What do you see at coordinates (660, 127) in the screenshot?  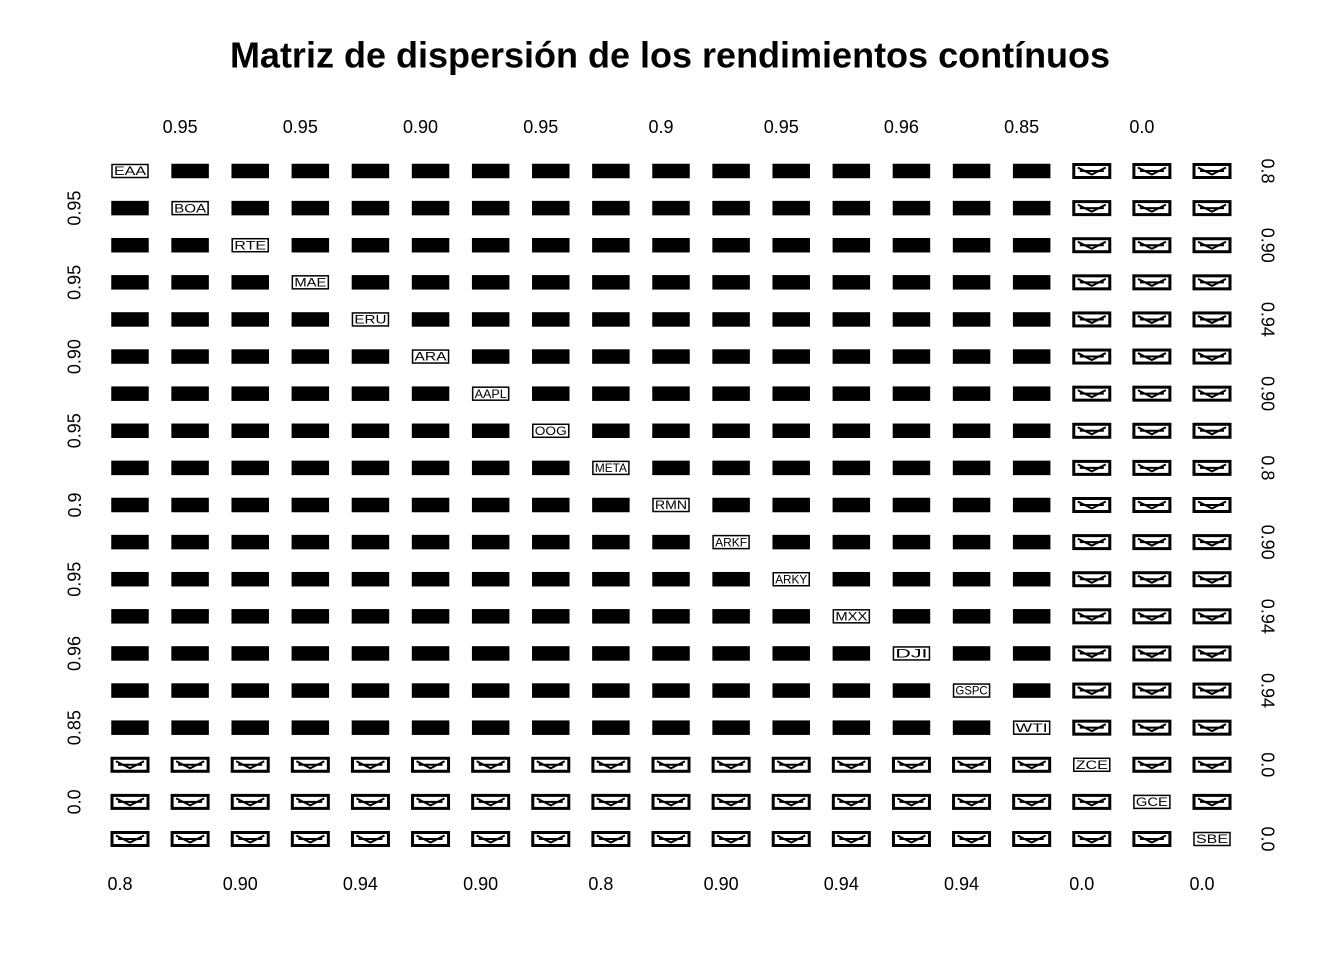 I see `top-tick-label: 0.9` at bounding box center [660, 127].